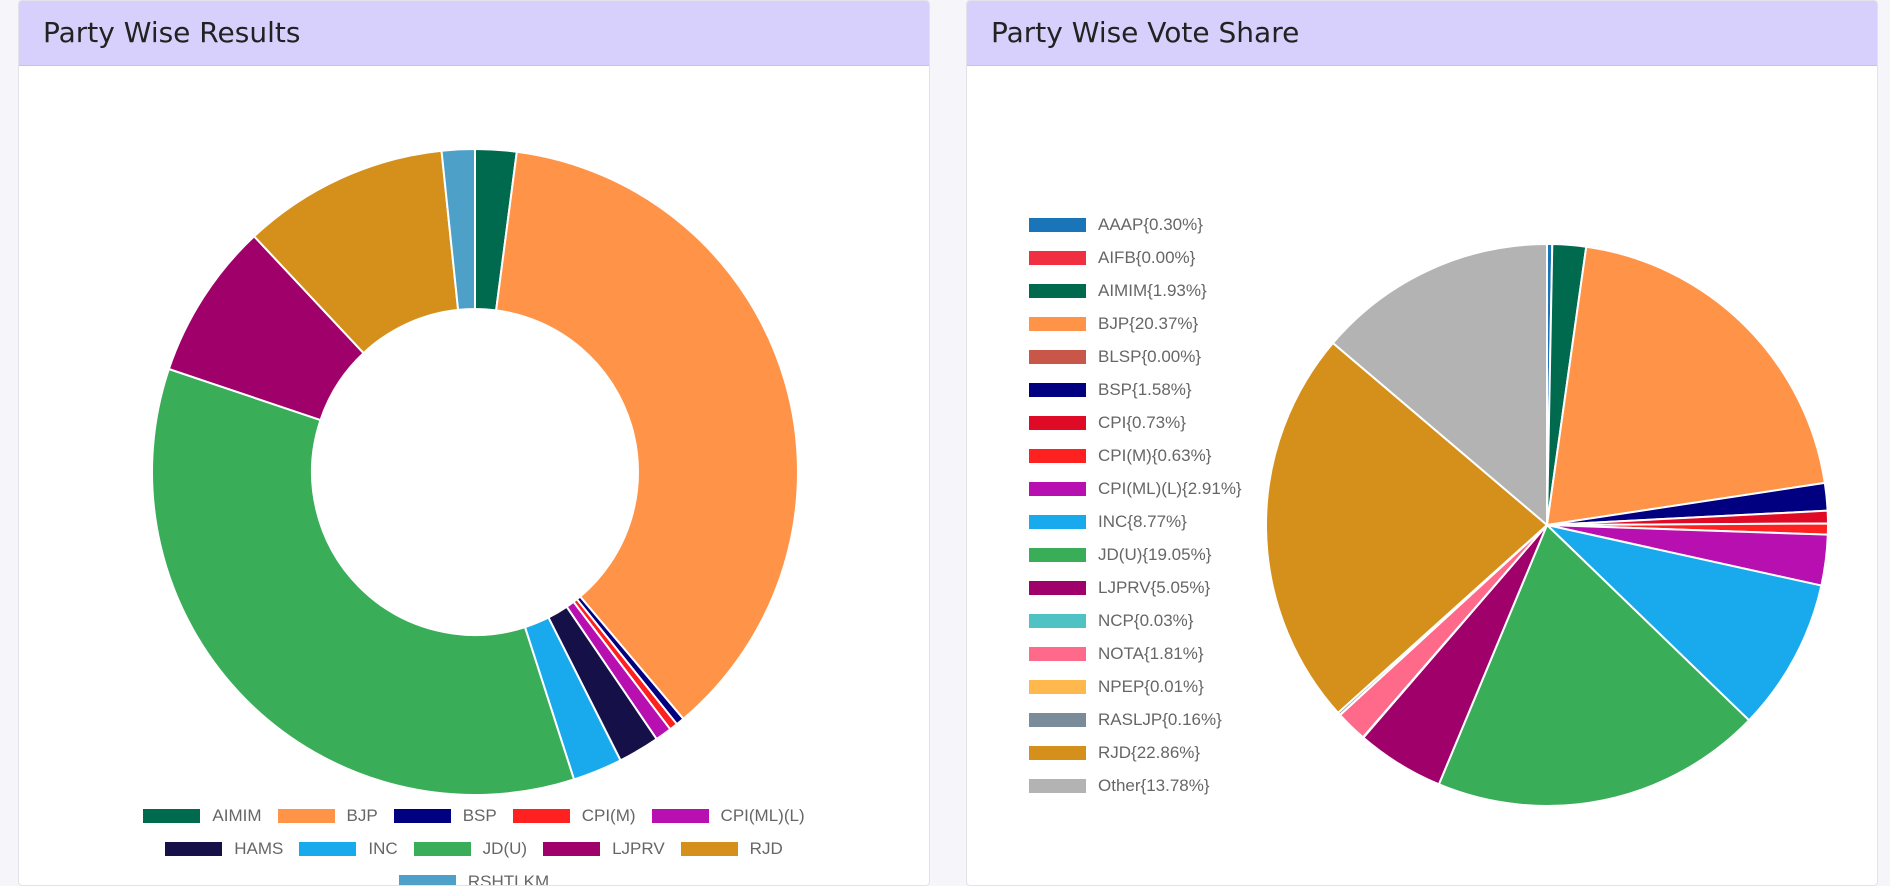 The width and height of the screenshot is (1890, 886). Describe the element at coordinates (1150, 225) in the screenshot. I see `legend-label: AAAP{0.30%}` at that location.